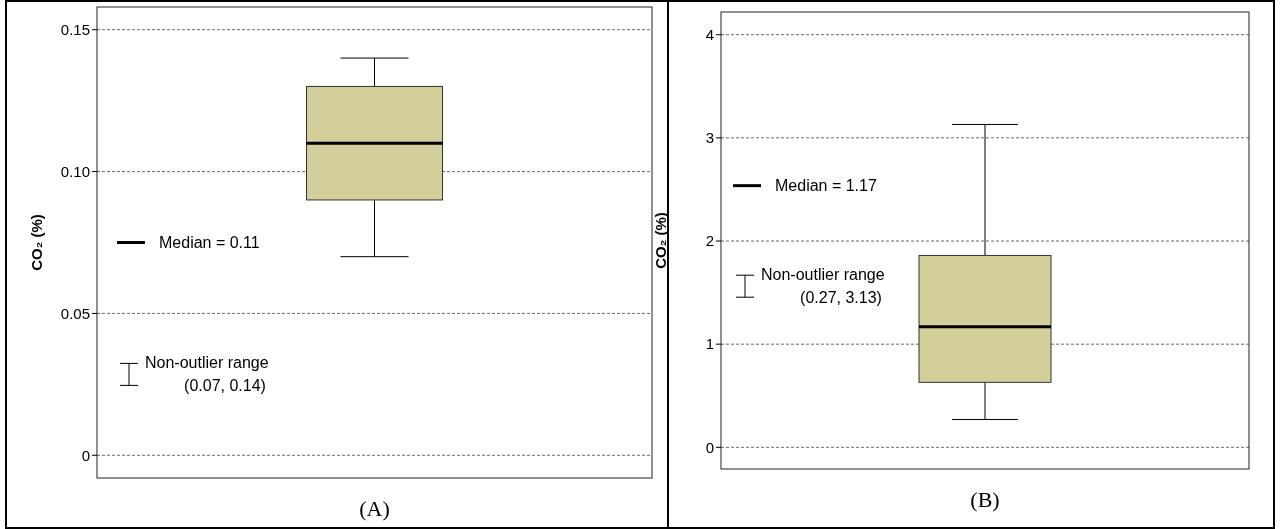 Image resolution: width=1280 pixels, height=529 pixels. What do you see at coordinates (209, 243) in the screenshot?
I see `annotation: Median = 0.11` at bounding box center [209, 243].